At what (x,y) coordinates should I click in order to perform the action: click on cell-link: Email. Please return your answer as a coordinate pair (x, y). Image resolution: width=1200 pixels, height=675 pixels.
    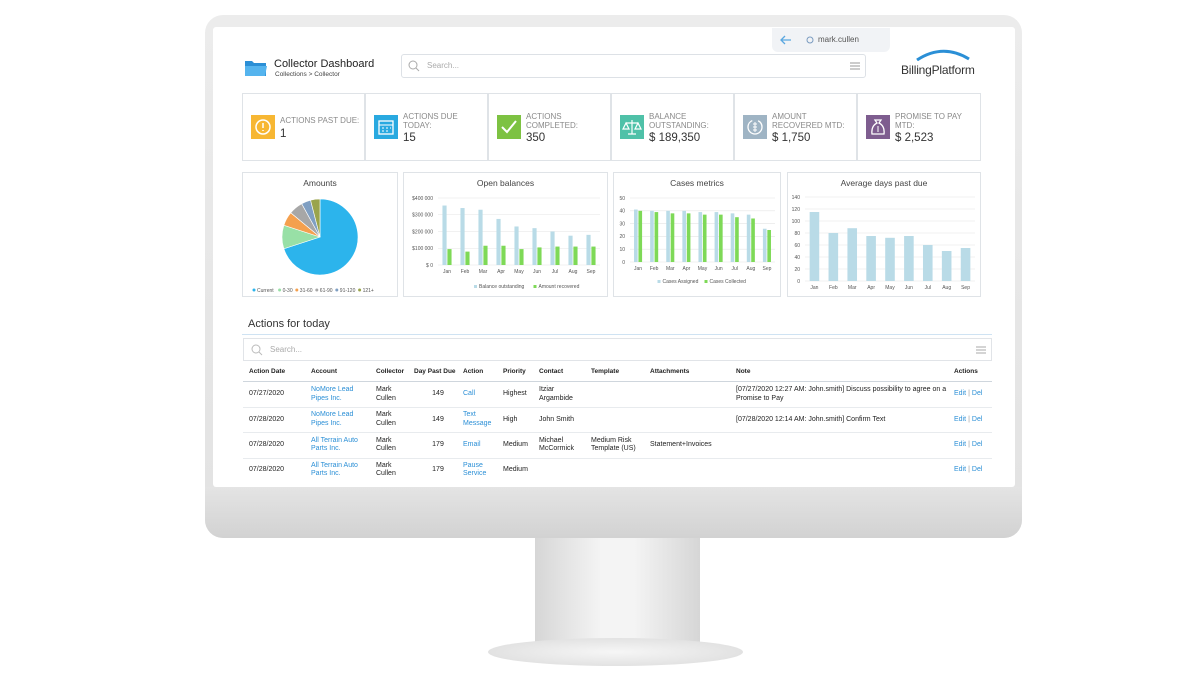
    Looking at the image, I should click on (472, 444).